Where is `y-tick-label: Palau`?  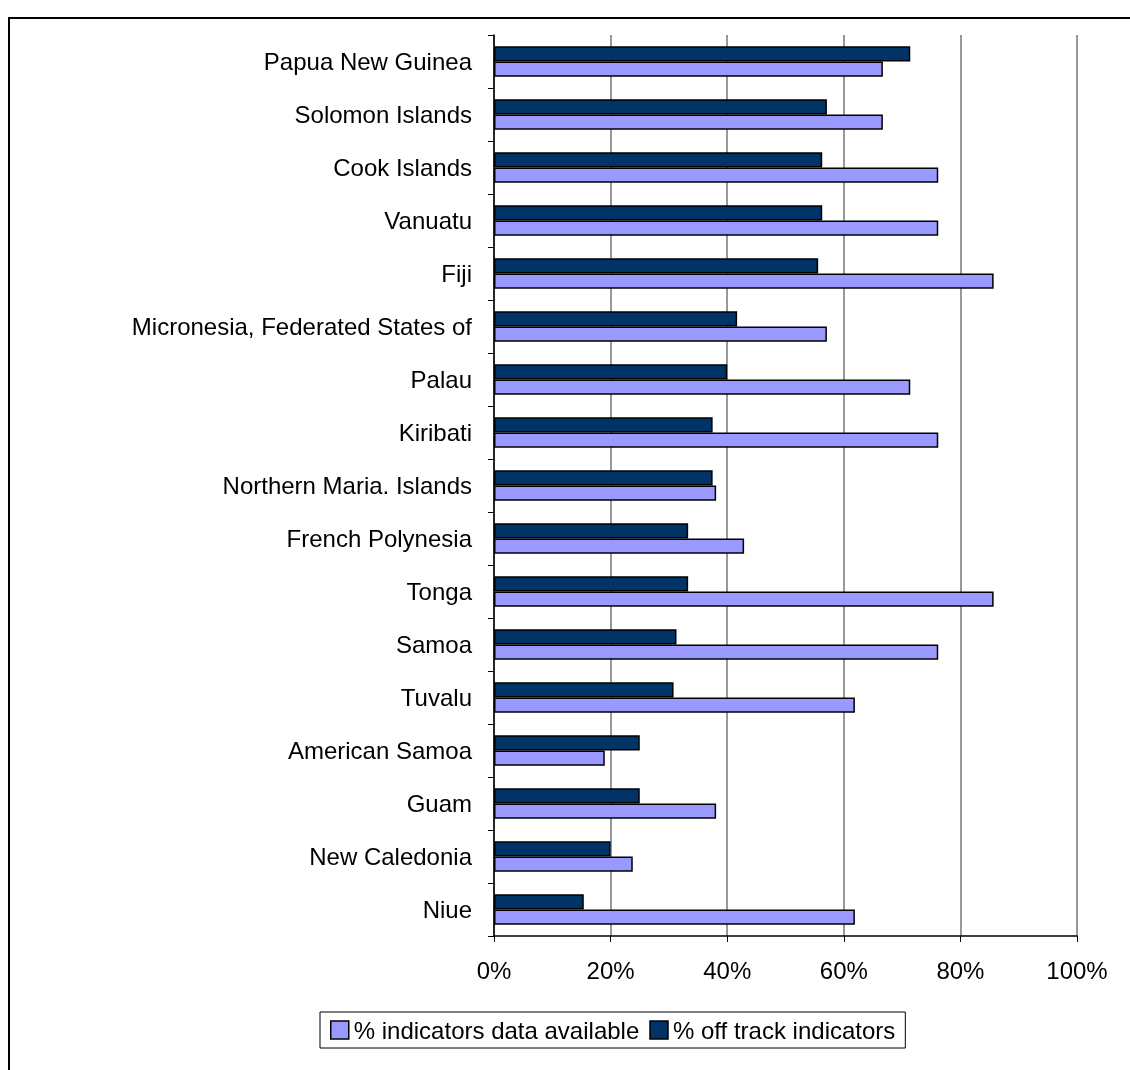 y-tick-label: Palau is located at coordinates (441, 379).